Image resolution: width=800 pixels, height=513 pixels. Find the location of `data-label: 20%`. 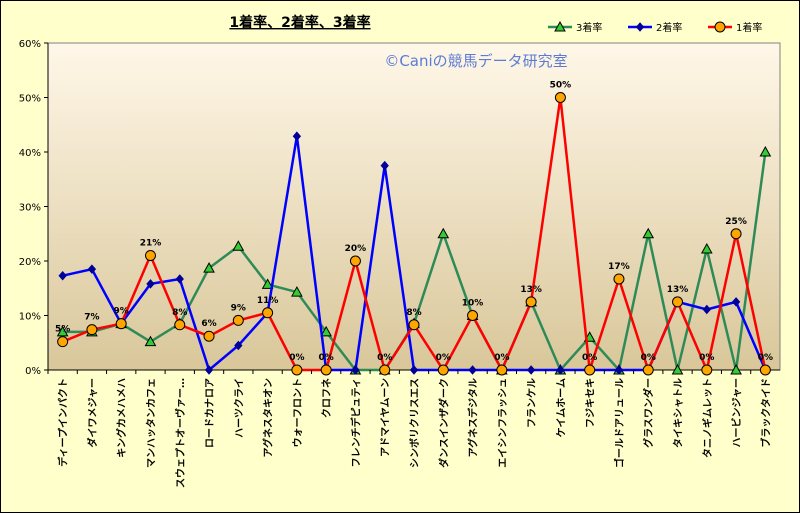

data-label: 20% is located at coordinates (356, 249).